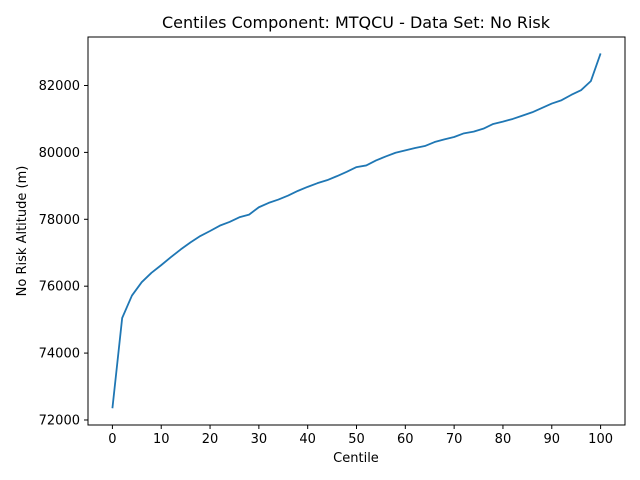 This screenshot has height=480, width=640. Describe the element at coordinates (63, 253) in the screenshot. I see `y-axis: 72000 74000 76000 78000 80000 82000` at that location.